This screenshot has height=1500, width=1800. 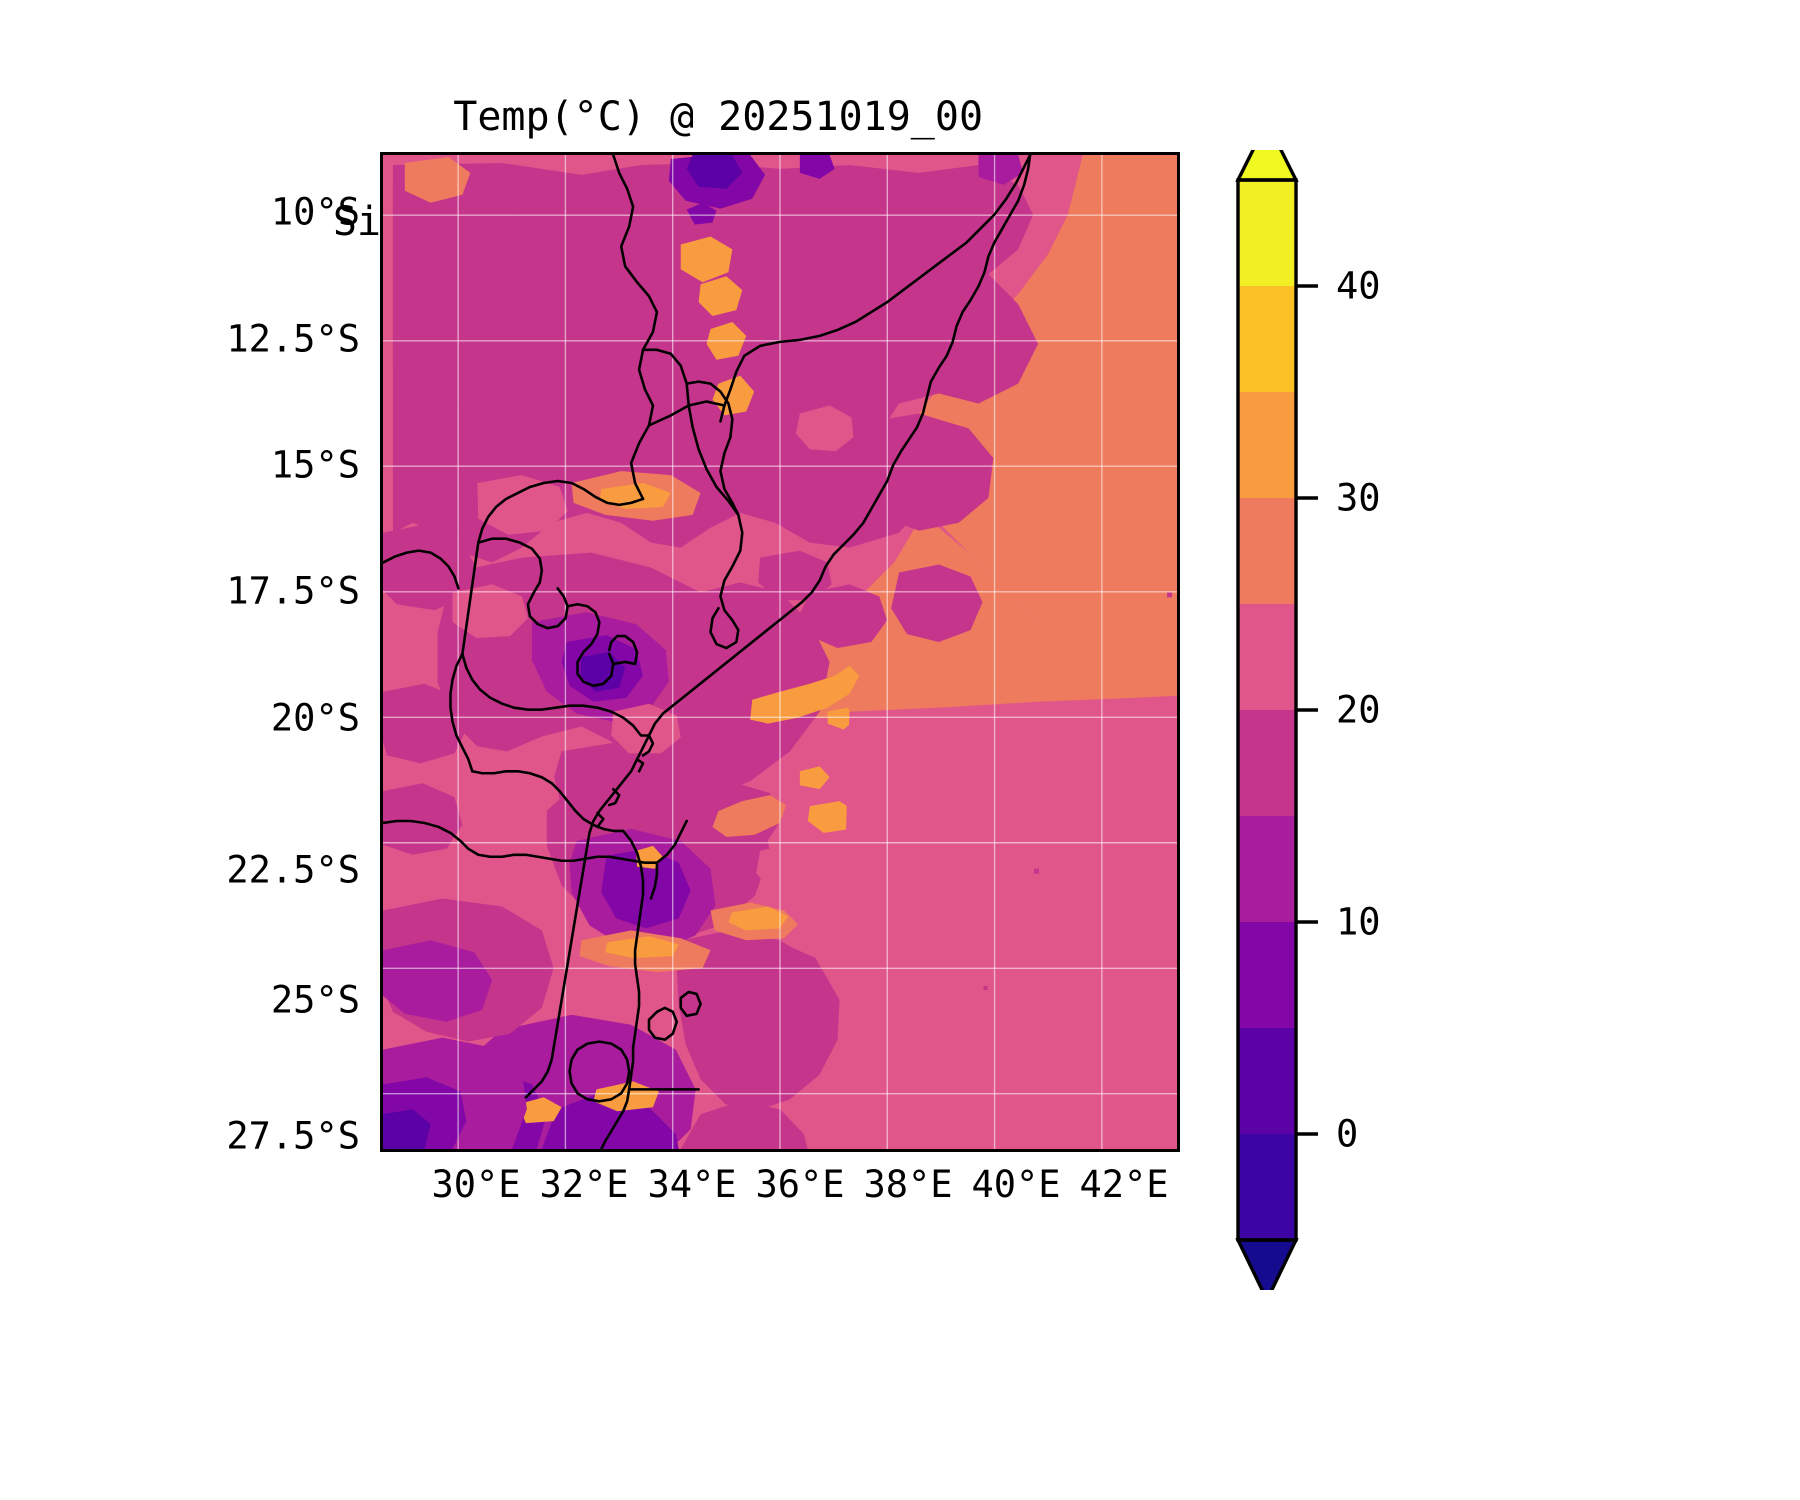 I want to click on xtick-label-3: 36°E, so click(x=800, y=1184).